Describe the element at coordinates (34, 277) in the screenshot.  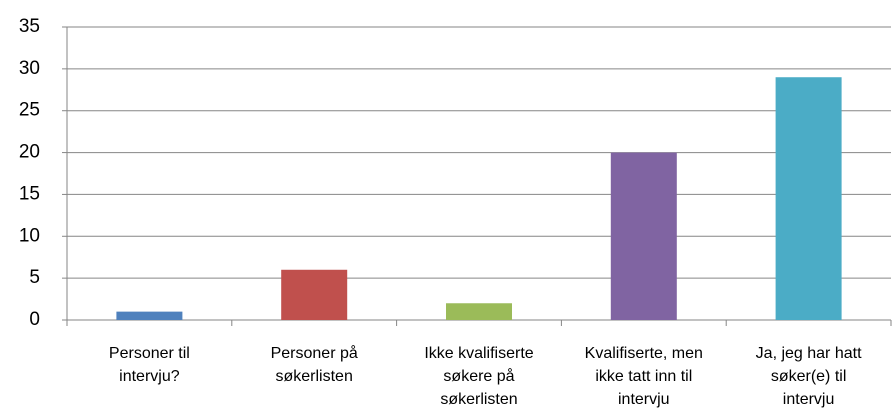
I see `y-tick-label: 5` at that location.